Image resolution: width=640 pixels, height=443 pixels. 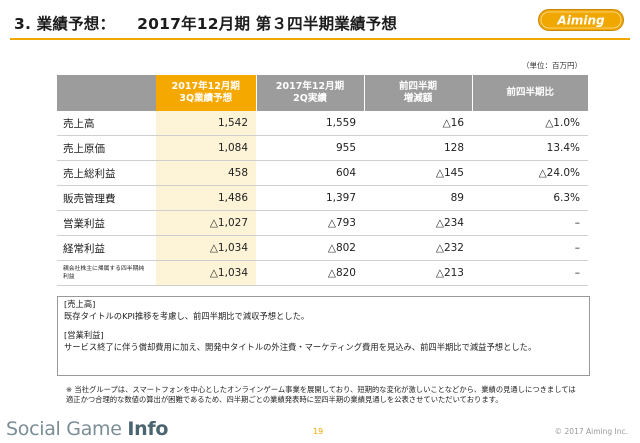 I want to click on column-header: 2017年12月期 3Q業績予想, so click(x=206, y=93).